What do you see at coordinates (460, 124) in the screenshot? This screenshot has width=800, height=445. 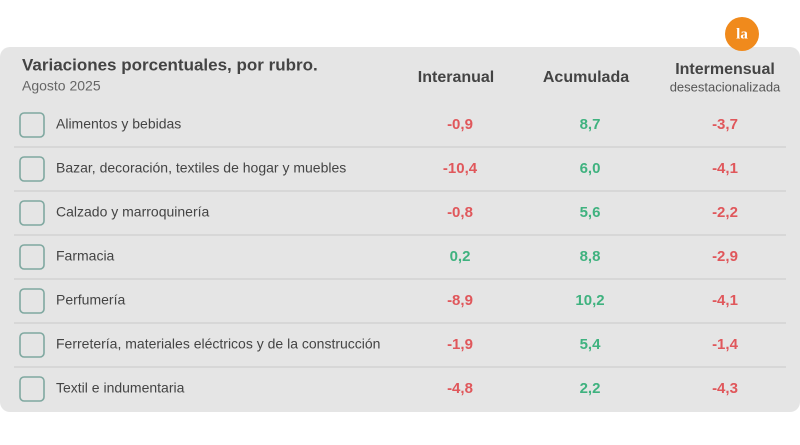 I see `cell-value: -0,9` at bounding box center [460, 124].